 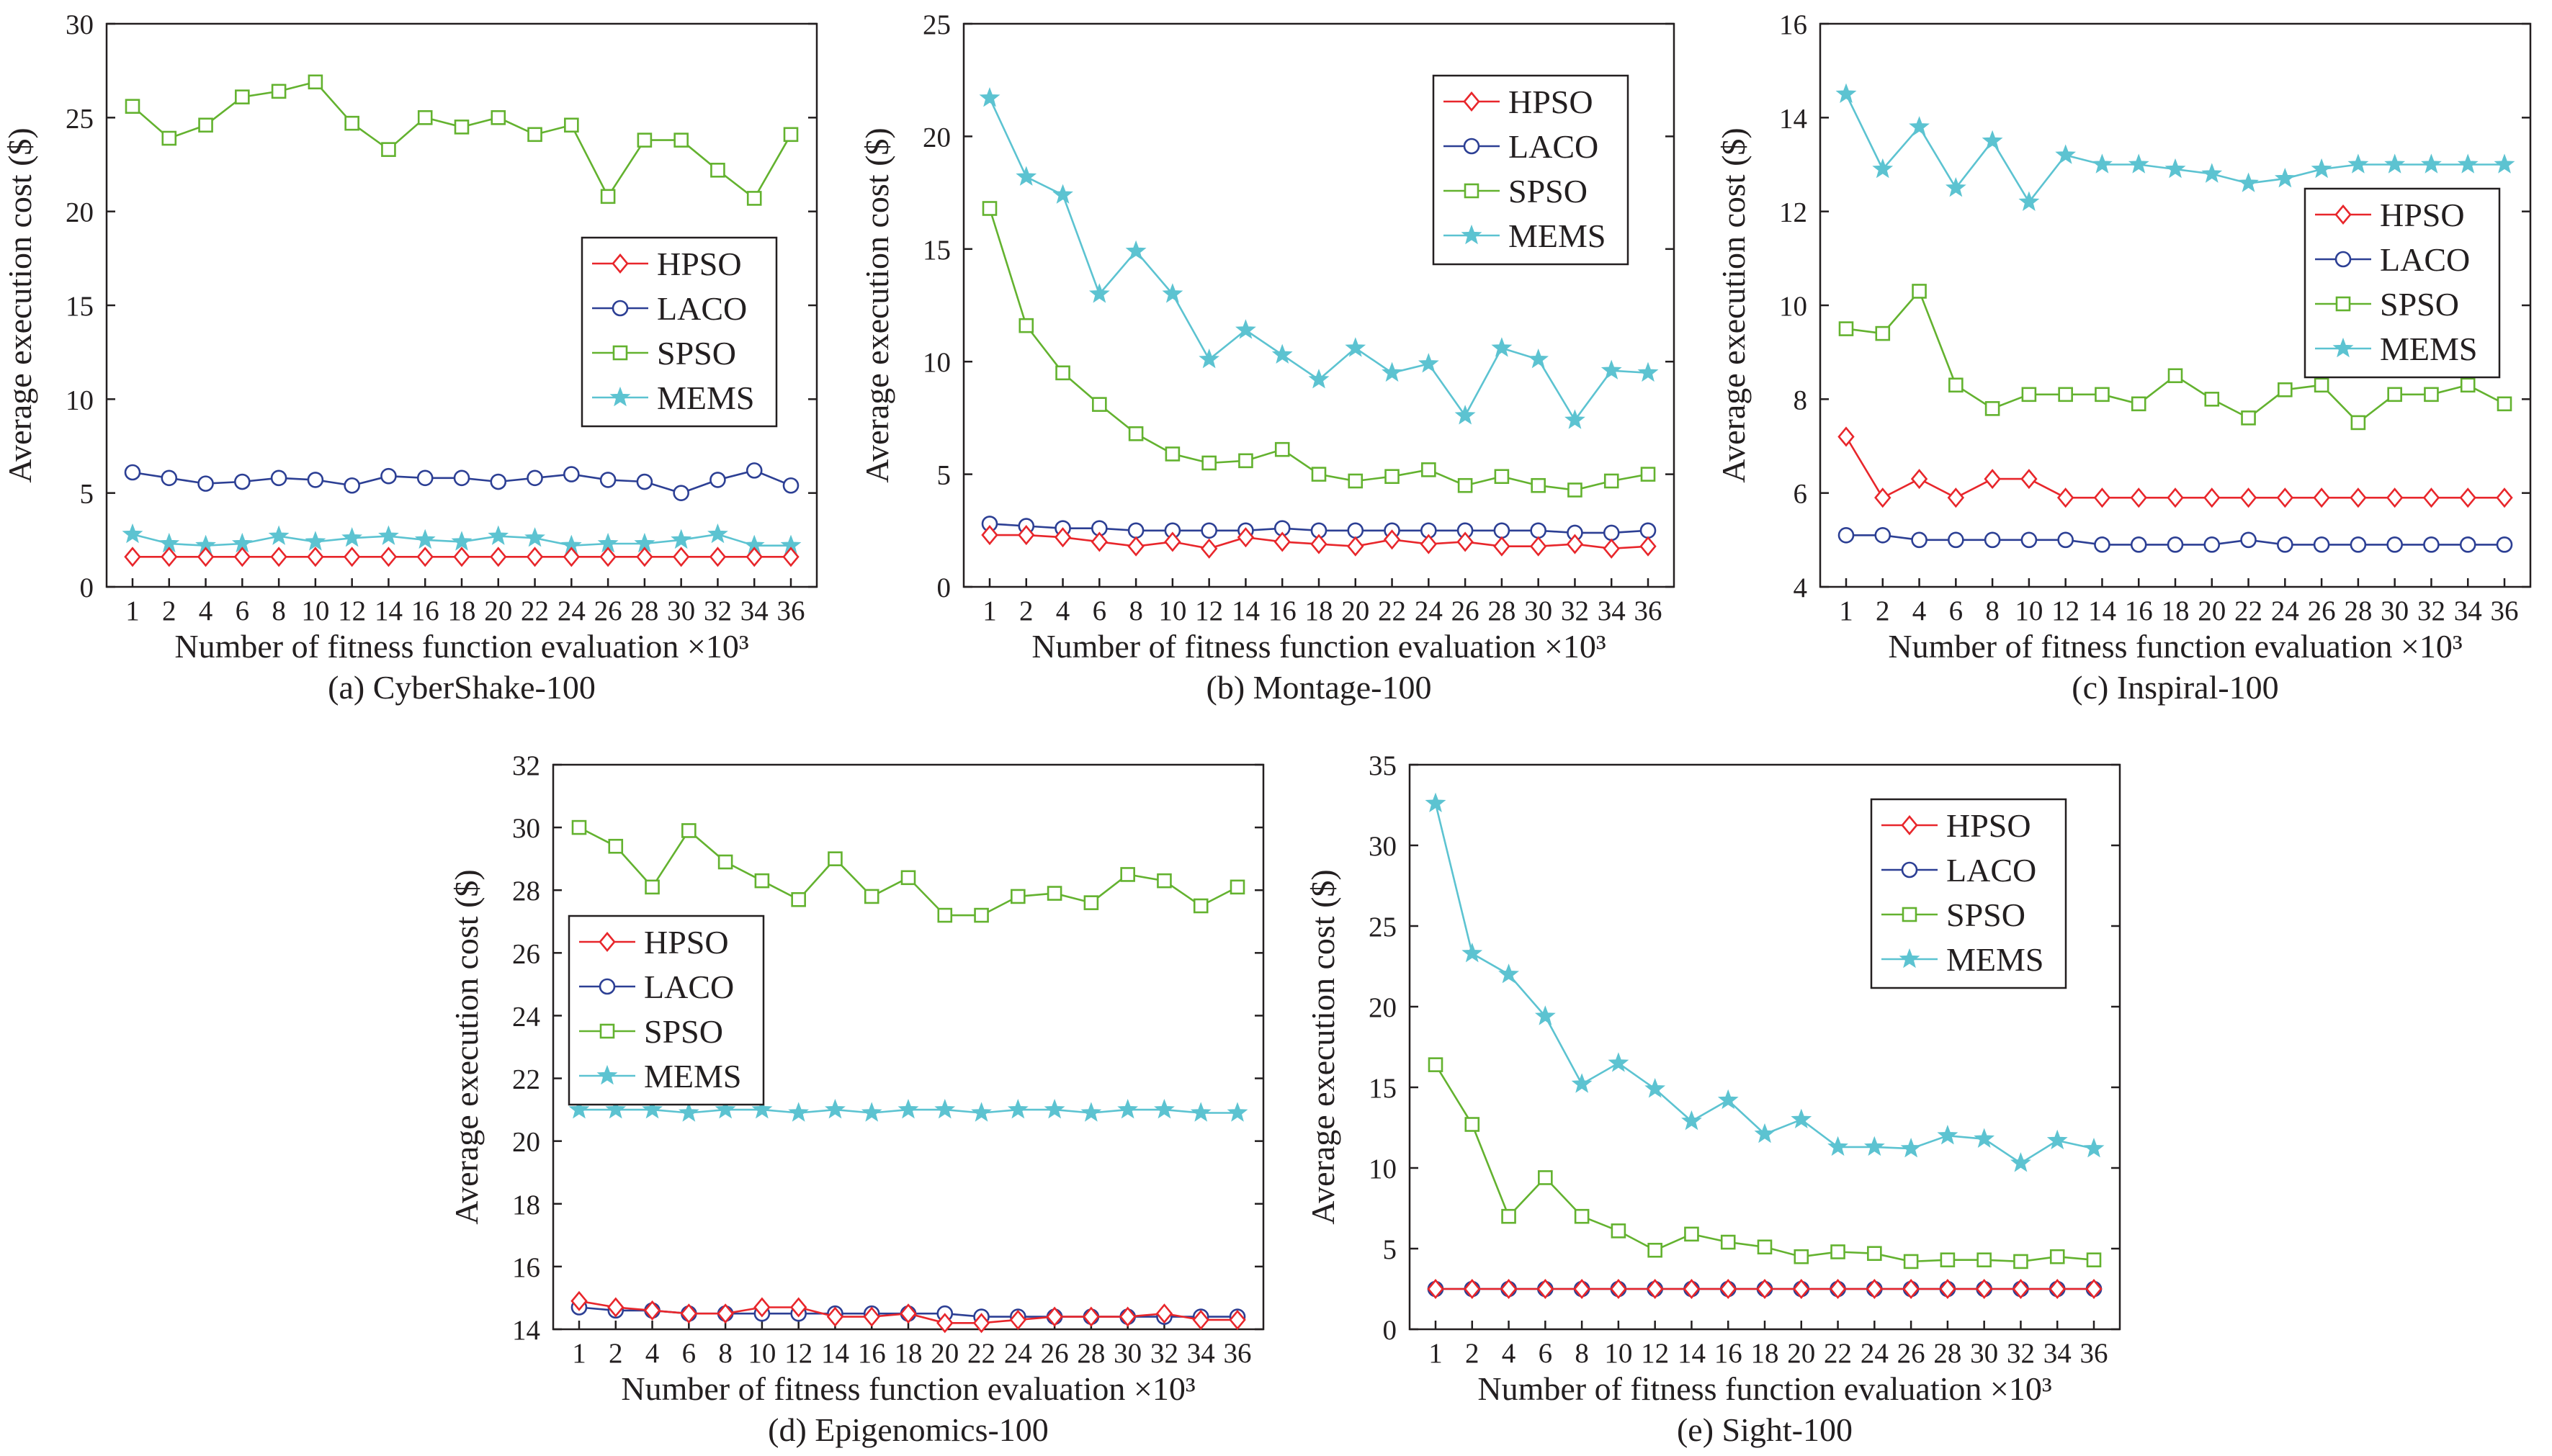 What do you see at coordinates (1801, 400) in the screenshot?
I see `y-tick-label: 8` at bounding box center [1801, 400].